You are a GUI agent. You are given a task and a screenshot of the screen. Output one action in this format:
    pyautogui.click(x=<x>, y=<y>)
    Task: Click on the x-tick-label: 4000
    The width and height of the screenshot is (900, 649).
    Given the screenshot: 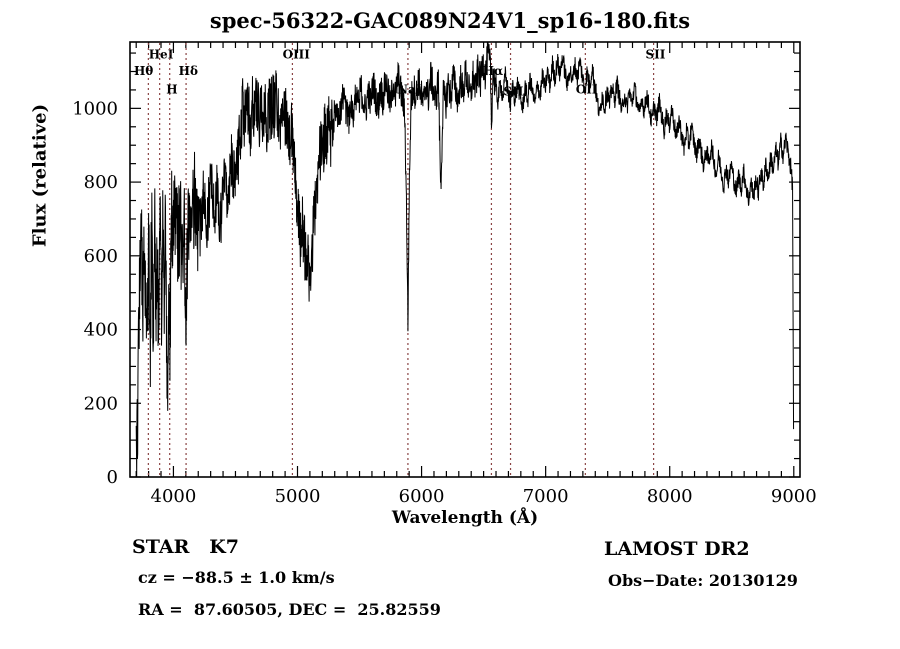 What is the action you would take?
    pyautogui.click(x=174, y=496)
    